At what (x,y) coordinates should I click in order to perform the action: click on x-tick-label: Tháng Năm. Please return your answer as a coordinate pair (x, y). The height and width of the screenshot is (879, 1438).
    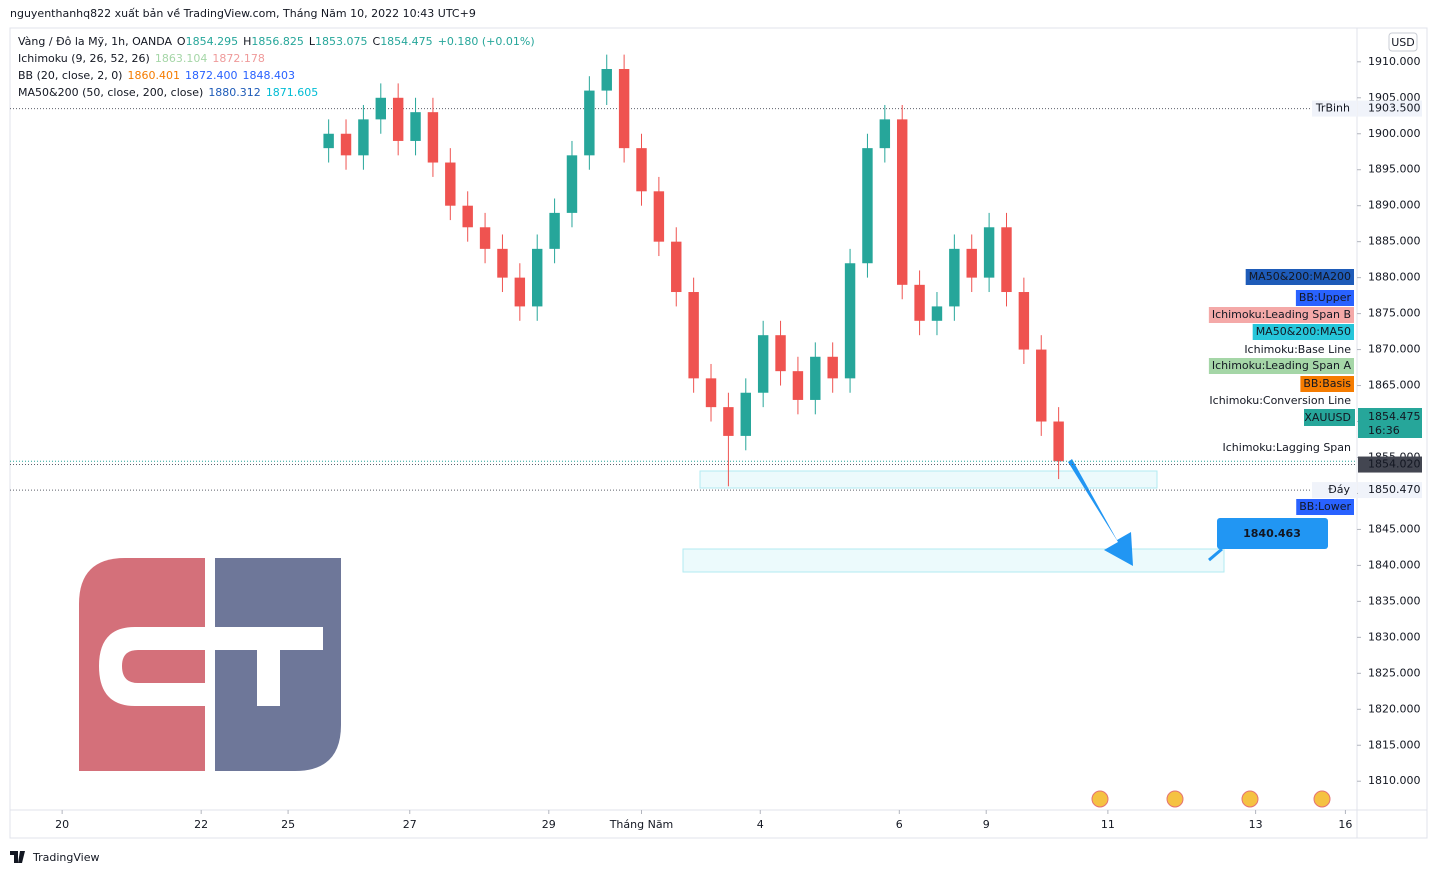
    Looking at the image, I should click on (641, 824).